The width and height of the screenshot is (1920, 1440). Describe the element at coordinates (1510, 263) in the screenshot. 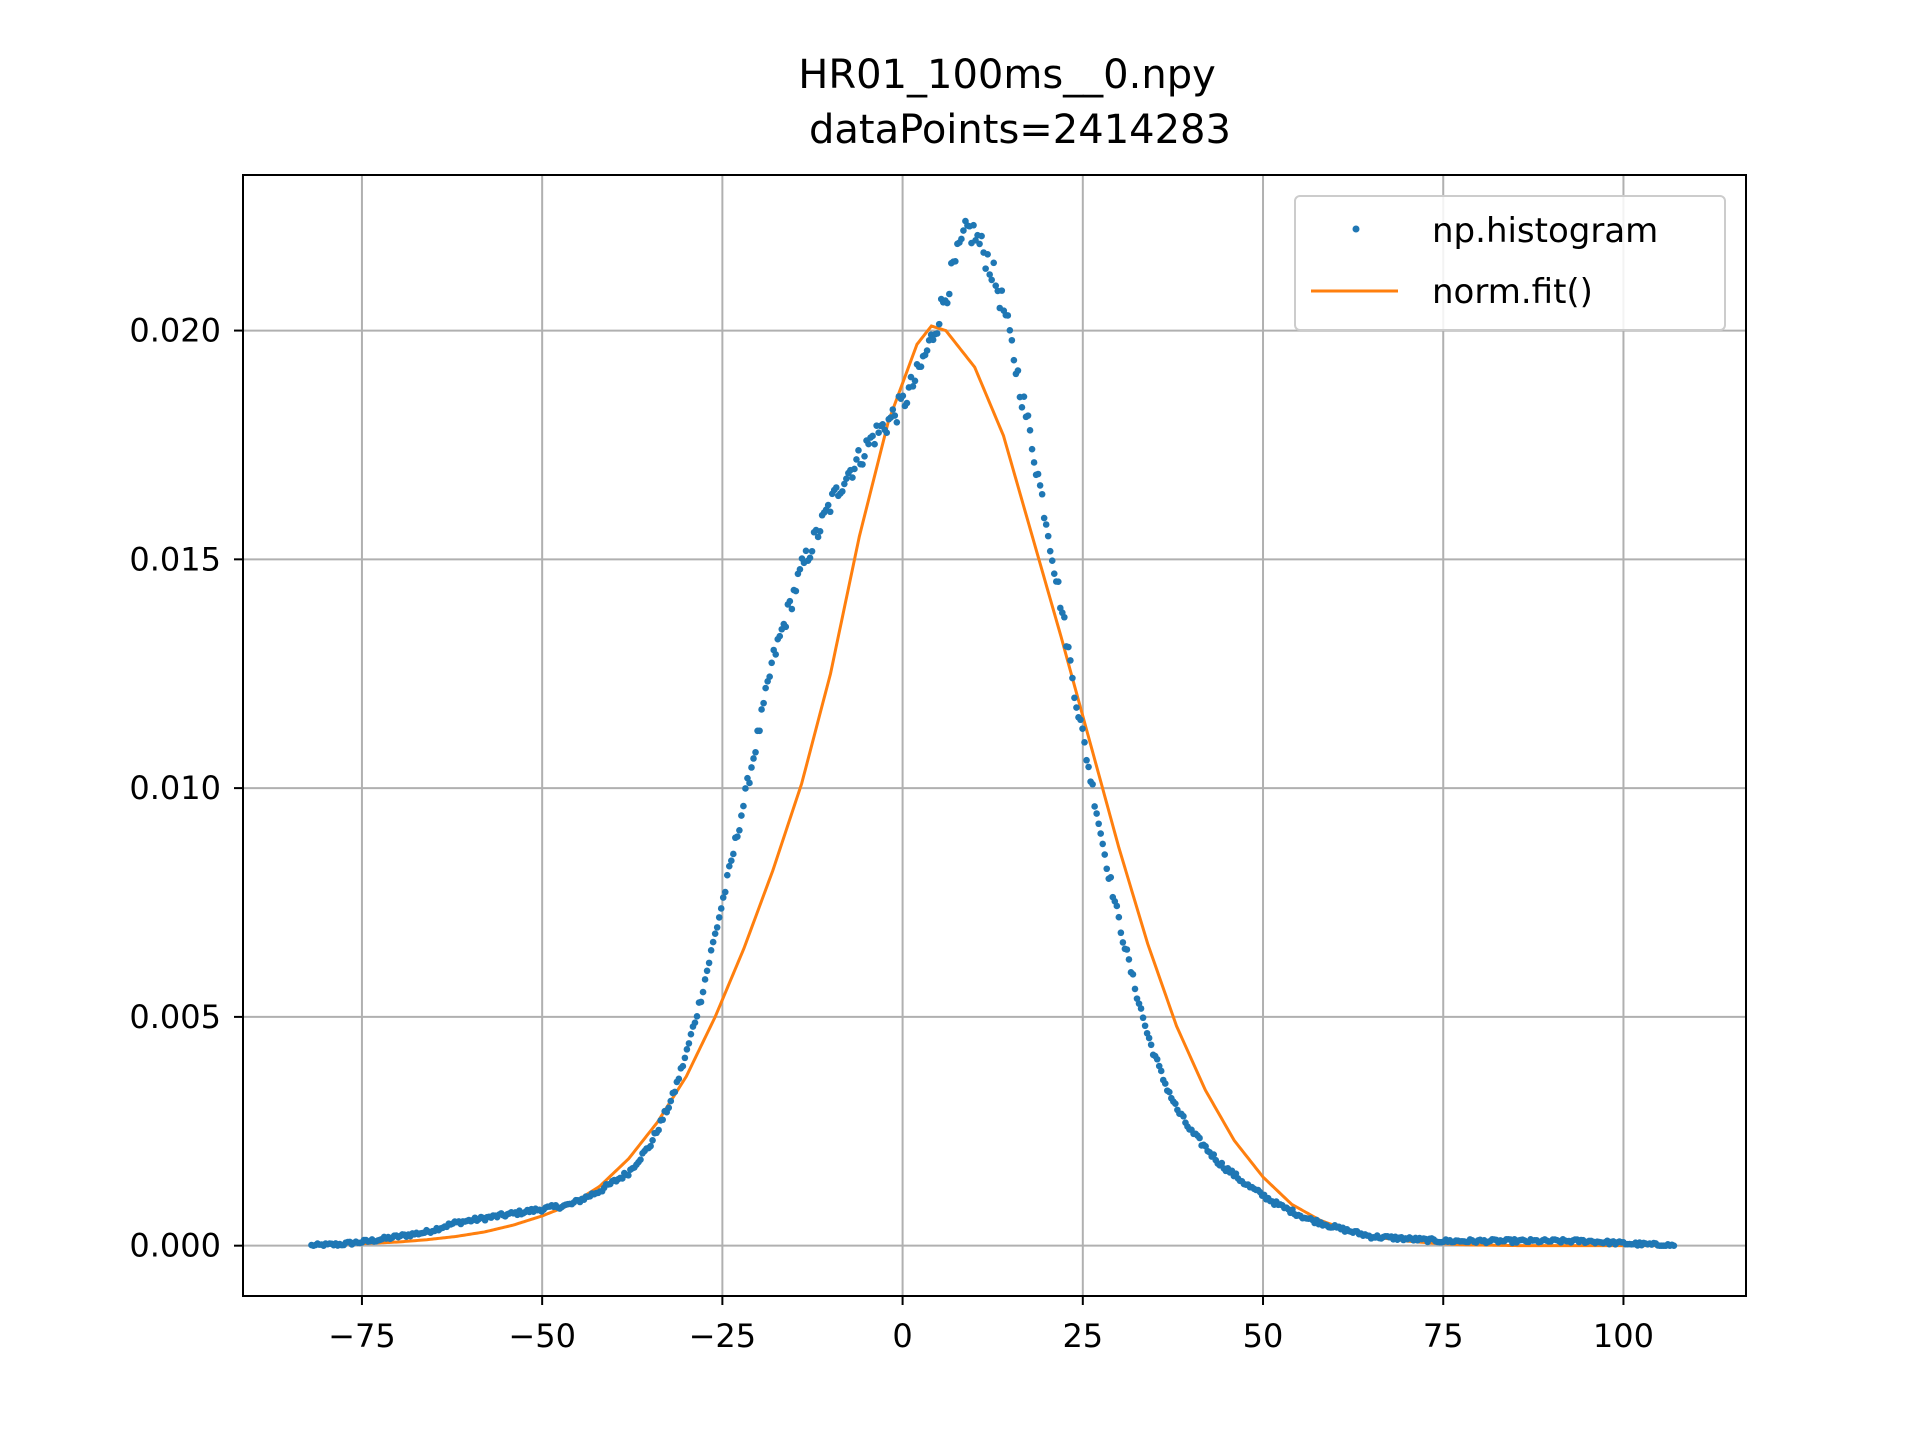

I see `legend: np.histogram norm.fit()` at that location.